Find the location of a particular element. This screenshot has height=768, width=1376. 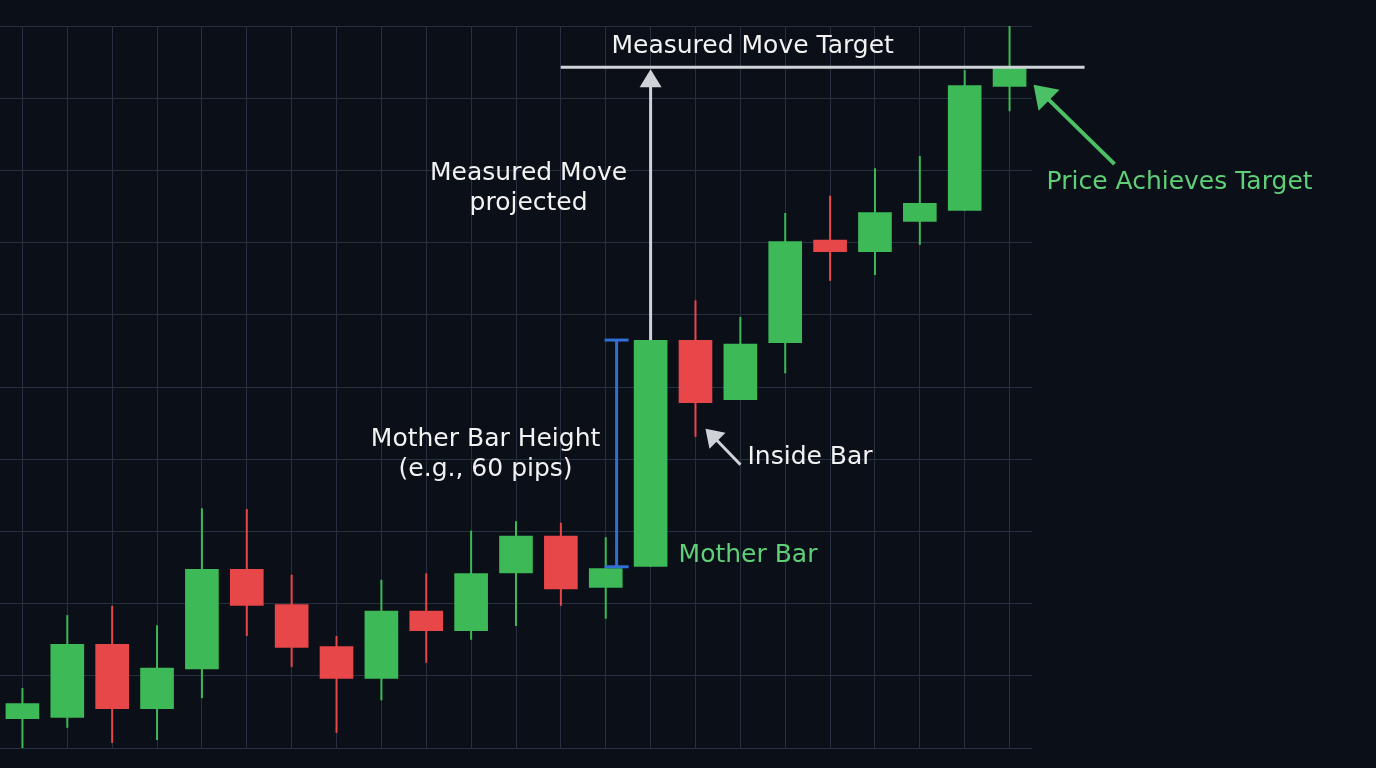

annotation: Mother Bar is located at coordinates (748, 553).